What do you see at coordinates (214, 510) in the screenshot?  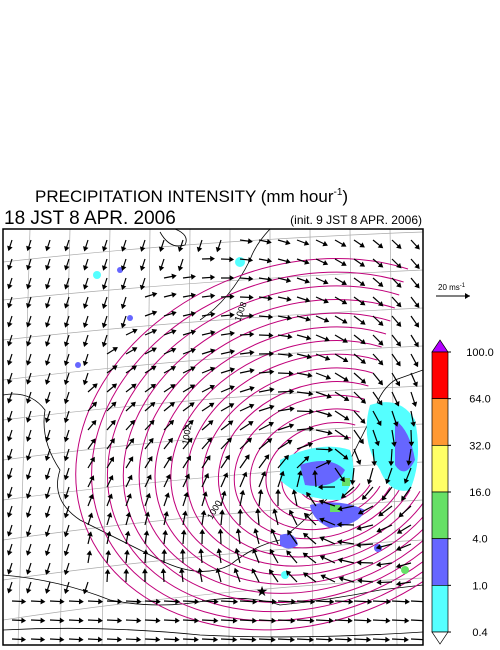 I see `isobar-label: 1000` at bounding box center [214, 510].